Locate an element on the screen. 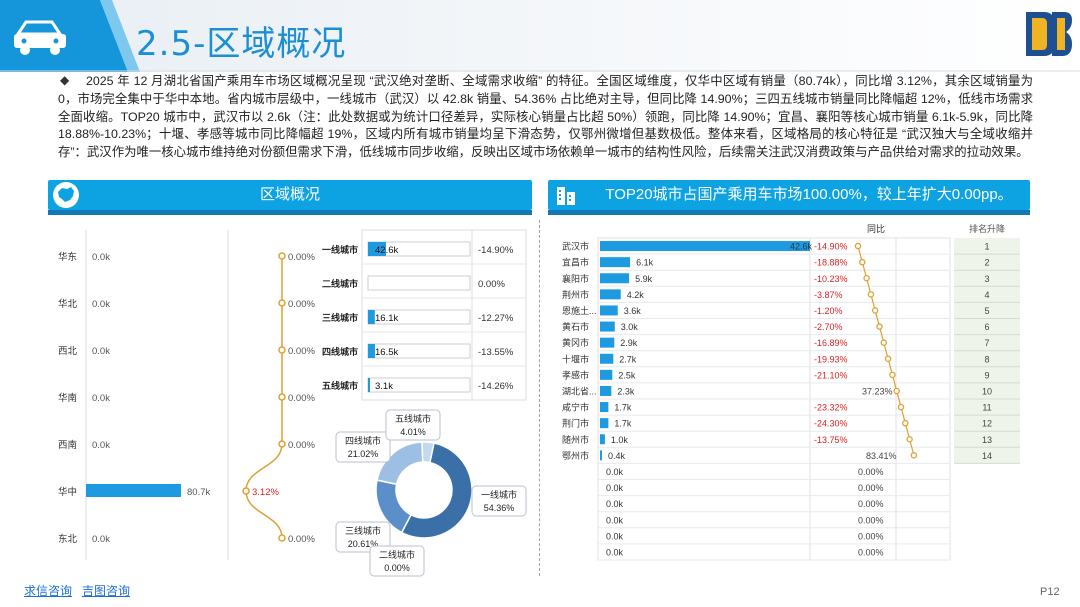 The image size is (1080, 607). donut-callout-name: 二线城市 is located at coordinates (397, 554).